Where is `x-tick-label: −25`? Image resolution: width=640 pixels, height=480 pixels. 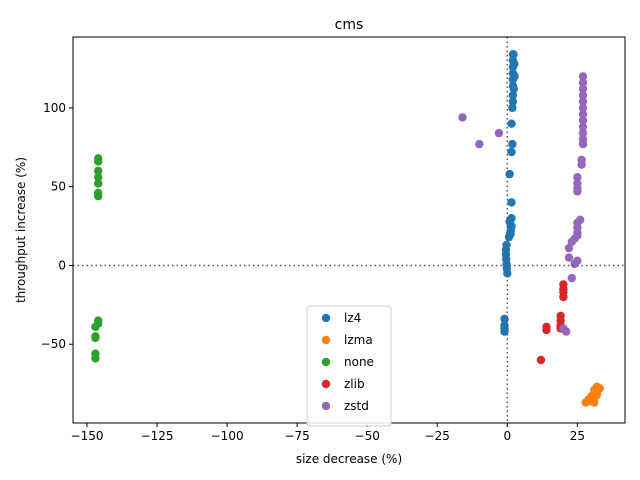 x-tick-label: −25 is located at coordinates (437, 436).